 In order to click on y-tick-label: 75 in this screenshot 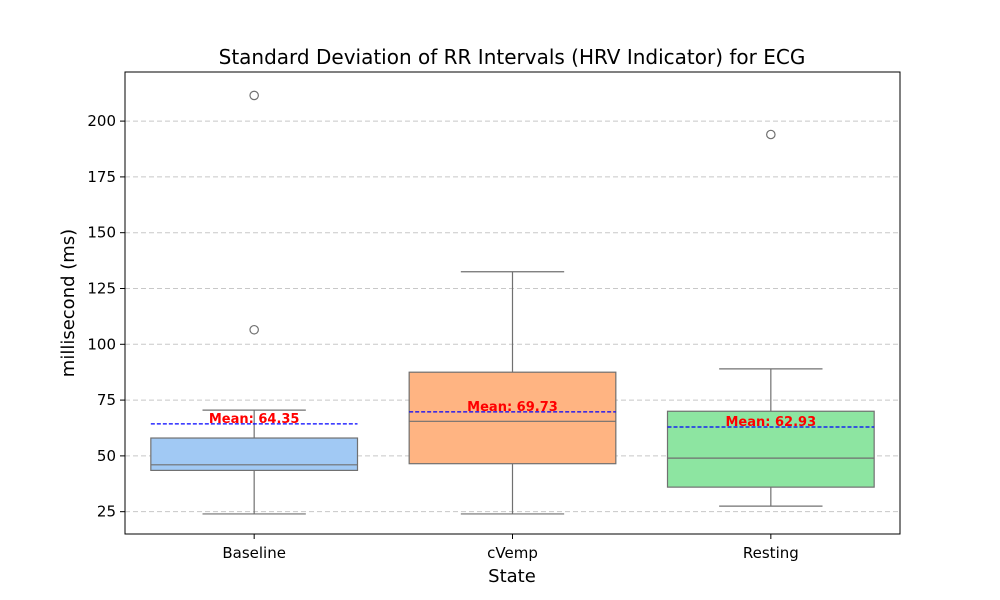, I will do `click(106, 400)`.